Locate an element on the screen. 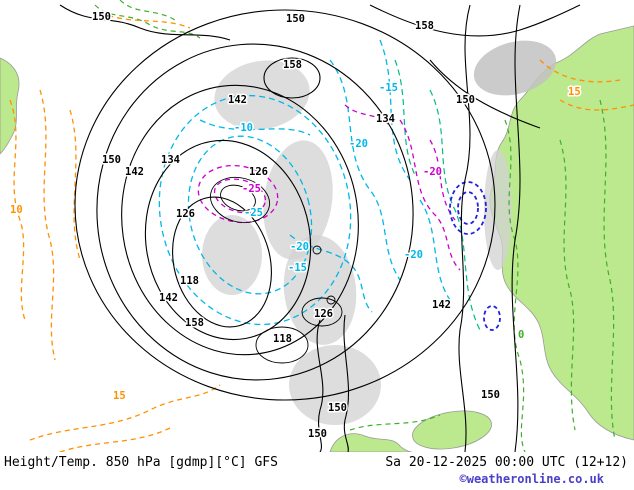 The image size is (634, 490). blue-contours is located at coordinates (475, 256).